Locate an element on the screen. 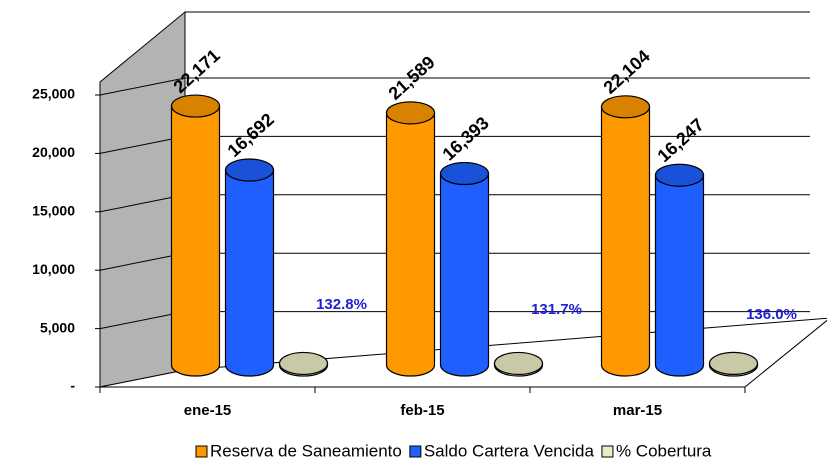  y-tick-label: 10,000 is located at coordinates (53, 269).